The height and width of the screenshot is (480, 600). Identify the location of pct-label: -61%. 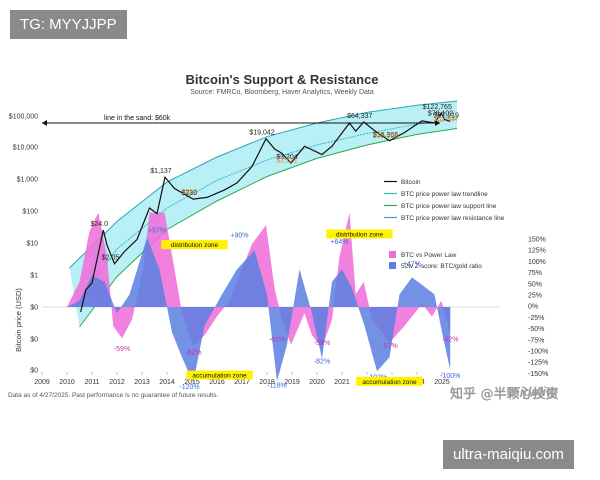
(277, 340).